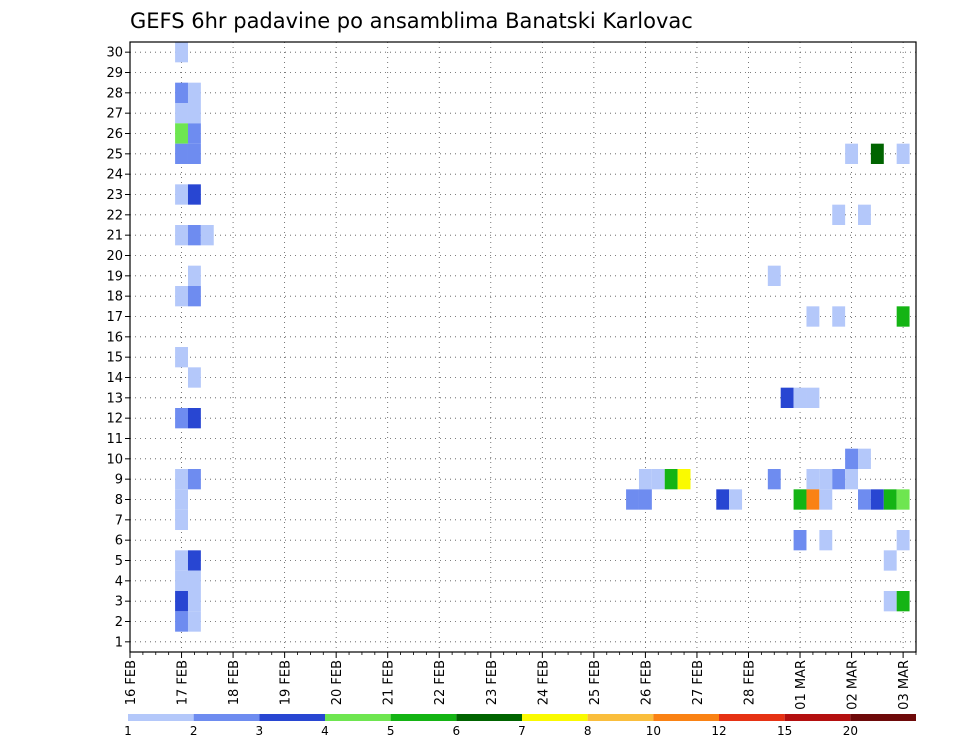  What do you see at coordinates (194, 731) in the screenshot?
I see `colorbar-label: 2` at bounding box center [194, 731].